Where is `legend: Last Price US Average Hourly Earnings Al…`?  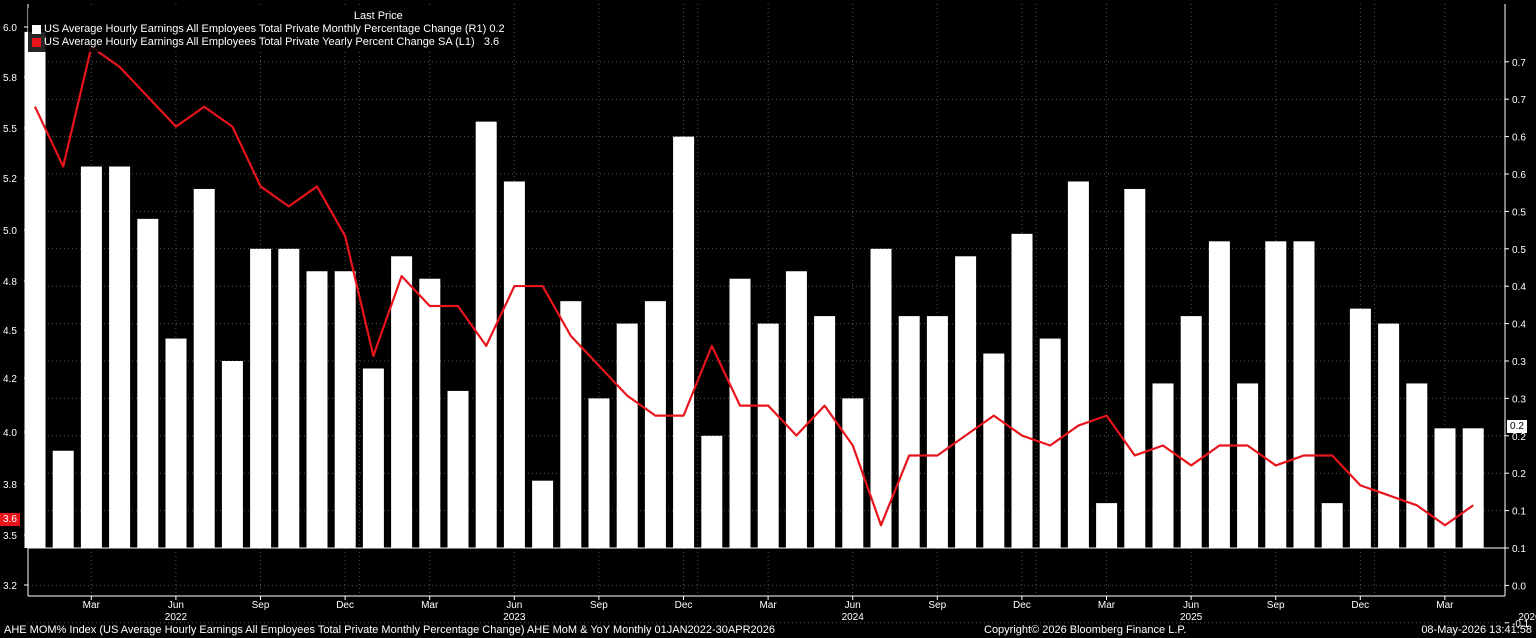
legend: Last Price US Average Hourly Earnings Al… is located at coordinates (268, 30).